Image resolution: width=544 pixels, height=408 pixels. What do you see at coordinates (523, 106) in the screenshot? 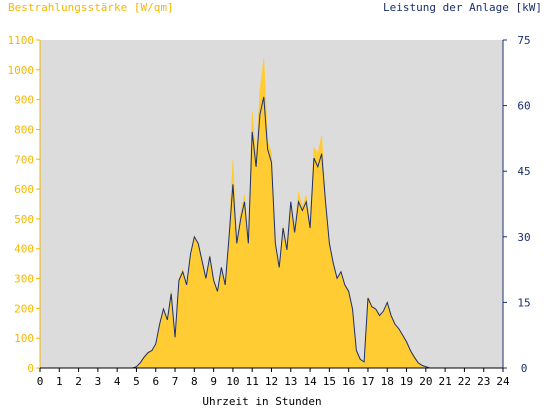
I see `right-tick-label: 60` at bounding box center [523, 106].